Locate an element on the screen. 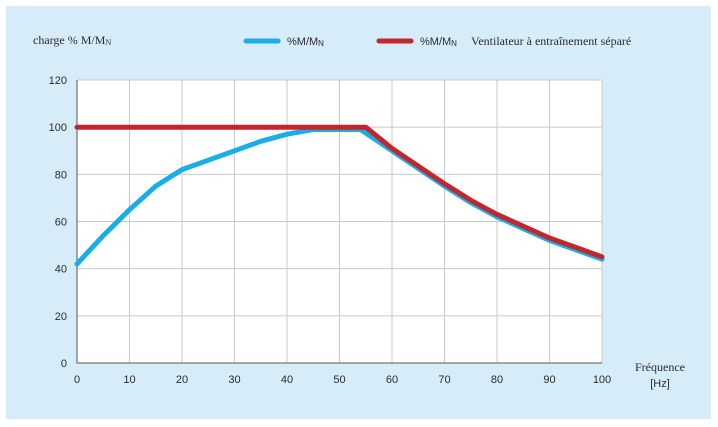 The height and width of the screenshot is (427, 718). x-tick-label-100: 100 is located at coordinates (602, 380).